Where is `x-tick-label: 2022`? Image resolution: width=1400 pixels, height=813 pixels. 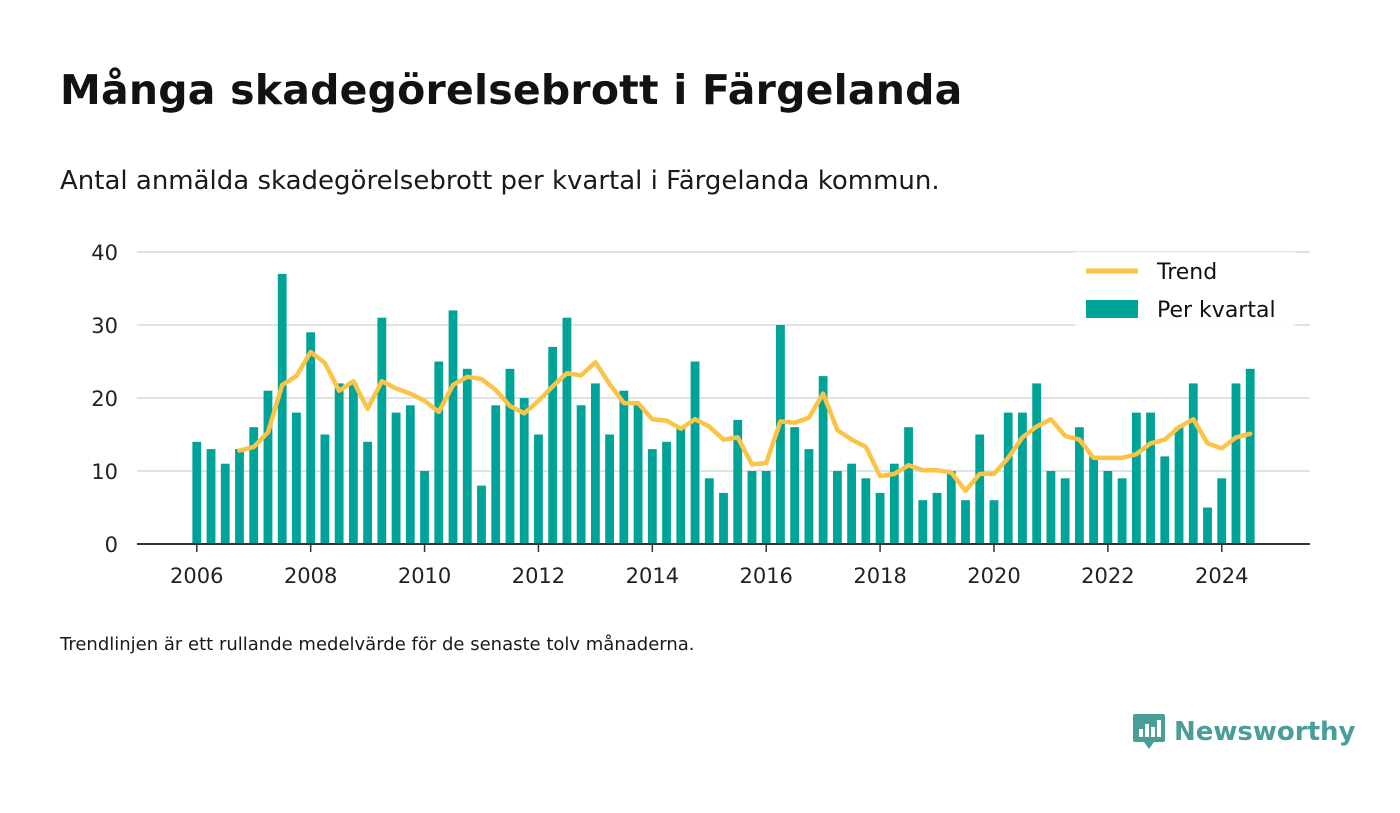
x-tick-label: 2022 is located at coordinates (1107, 576).